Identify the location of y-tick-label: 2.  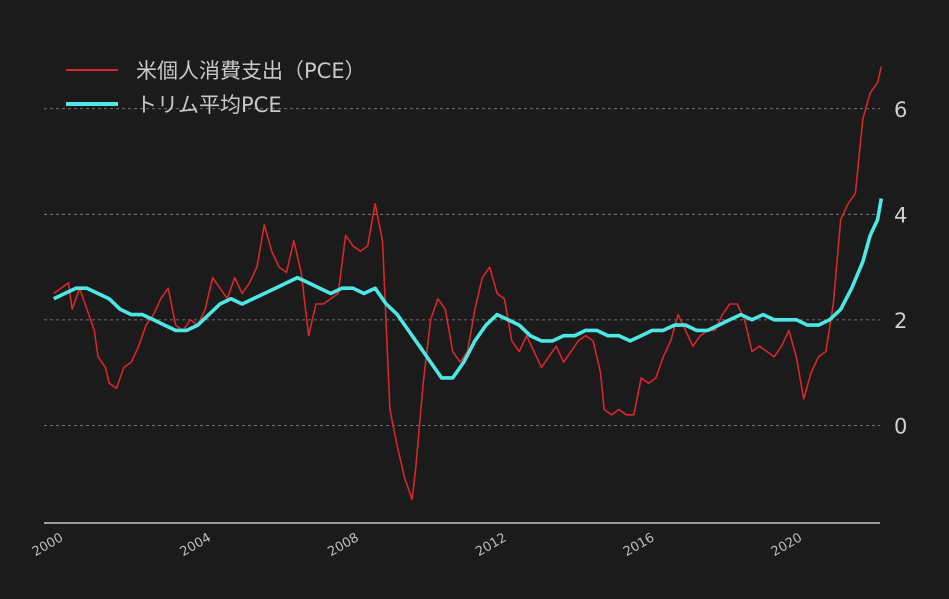
(900, 321).